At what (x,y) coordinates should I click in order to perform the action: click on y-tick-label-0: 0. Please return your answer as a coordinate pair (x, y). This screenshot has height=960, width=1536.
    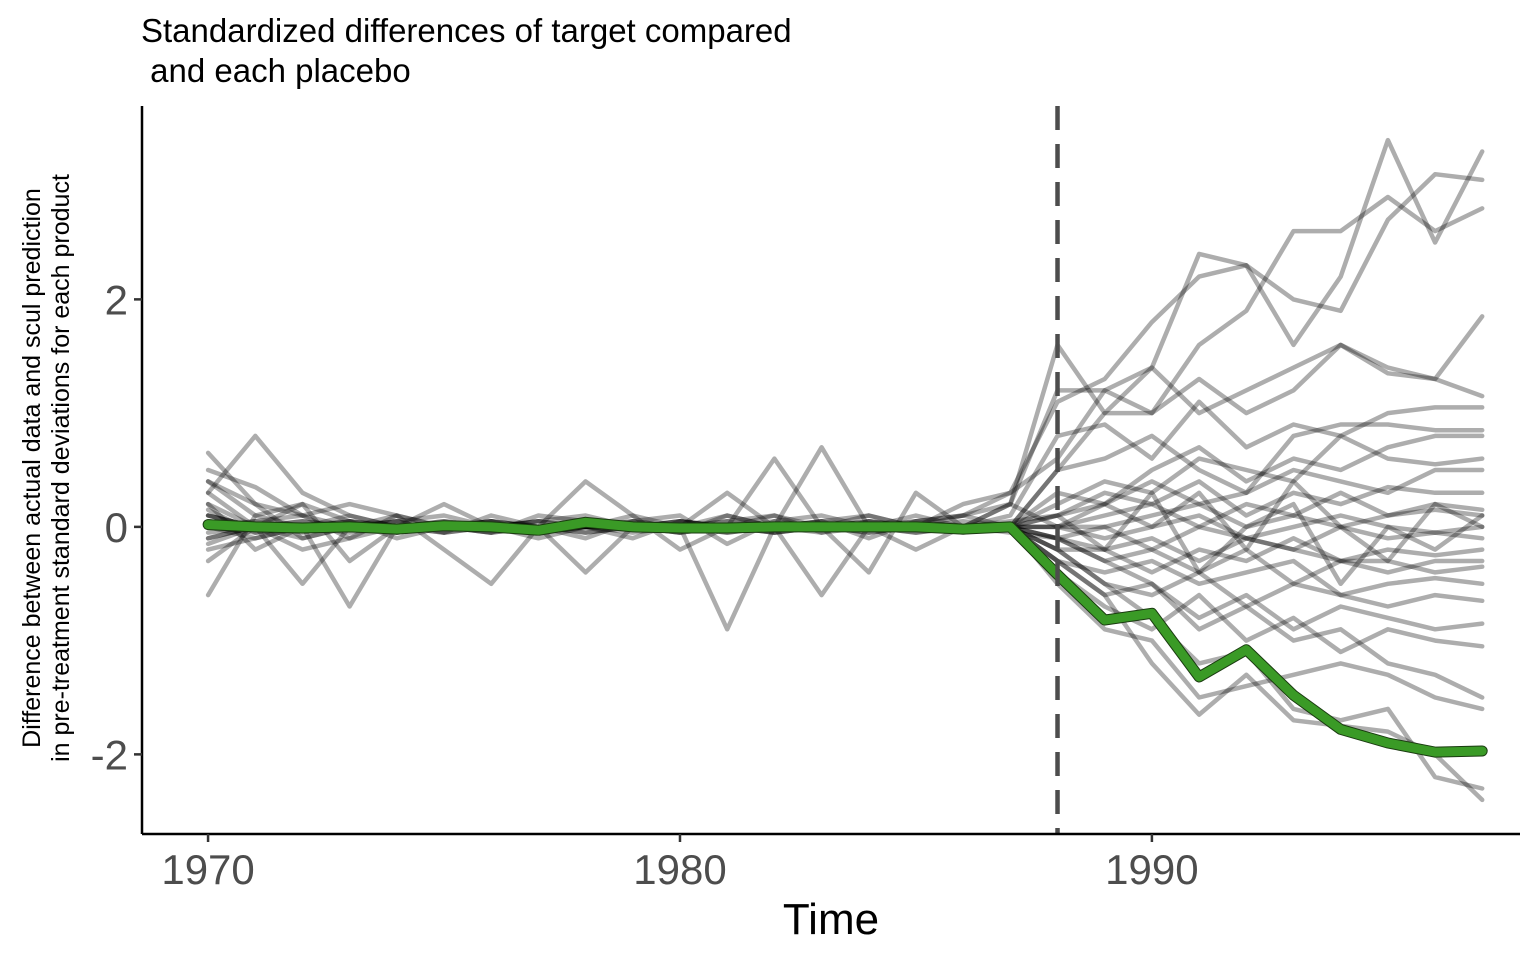
    Looking at the image, I should click on (116, 527).